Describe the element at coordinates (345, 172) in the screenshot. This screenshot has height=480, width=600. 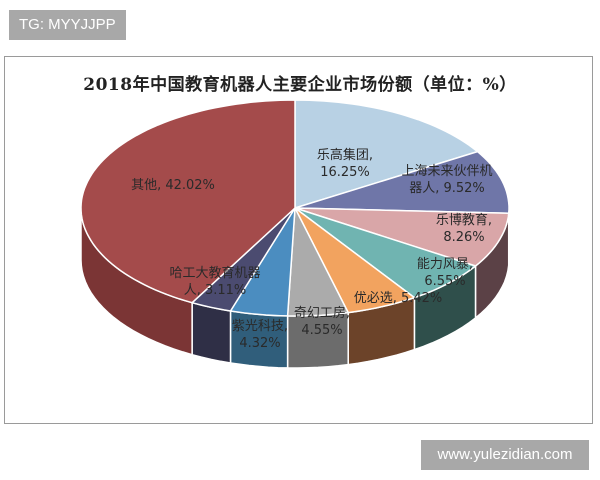
I see `label-lego-value: 16.25%` at that location.